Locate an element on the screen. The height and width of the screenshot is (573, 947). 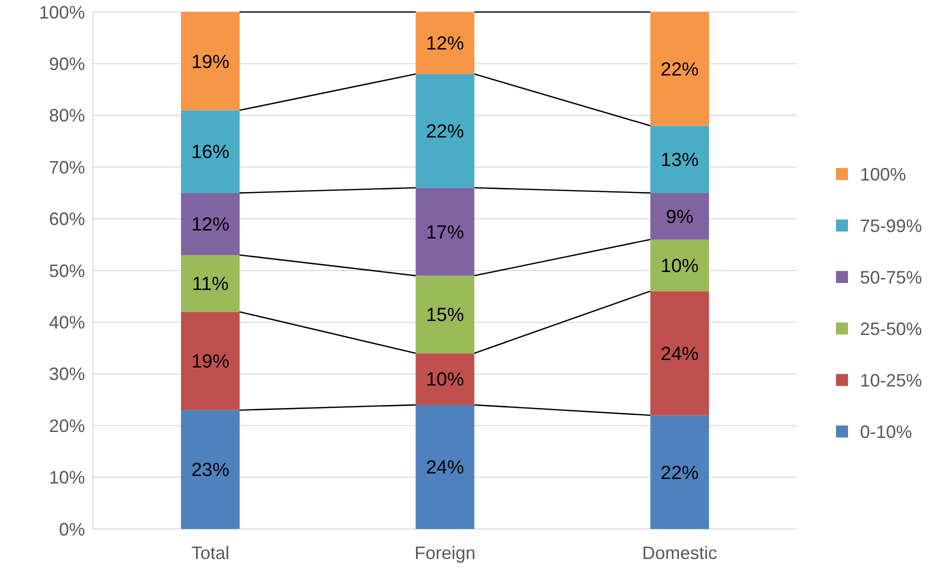
data-label: 15% is located at coordinates (445, 315).